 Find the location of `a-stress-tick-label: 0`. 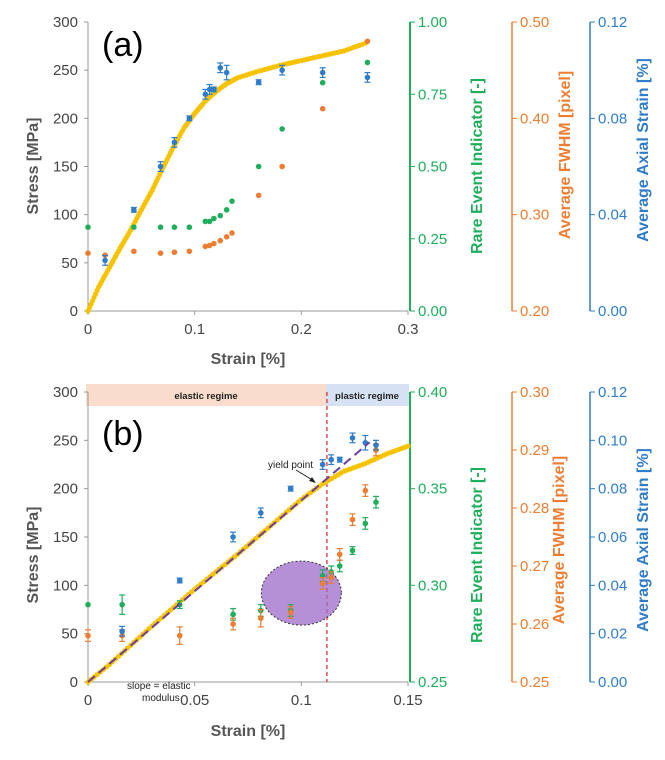

a-stress-tick-label: 0 is located at coordinates (74, 311).